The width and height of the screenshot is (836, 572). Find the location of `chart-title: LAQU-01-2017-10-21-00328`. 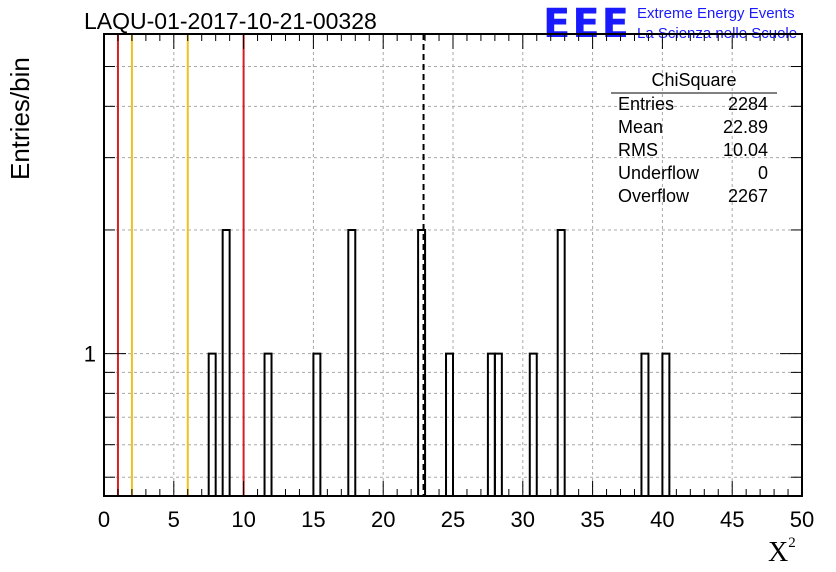

chart-title: LAQU-01-2017-10-21-00328 is located at coordinates (230, 21).